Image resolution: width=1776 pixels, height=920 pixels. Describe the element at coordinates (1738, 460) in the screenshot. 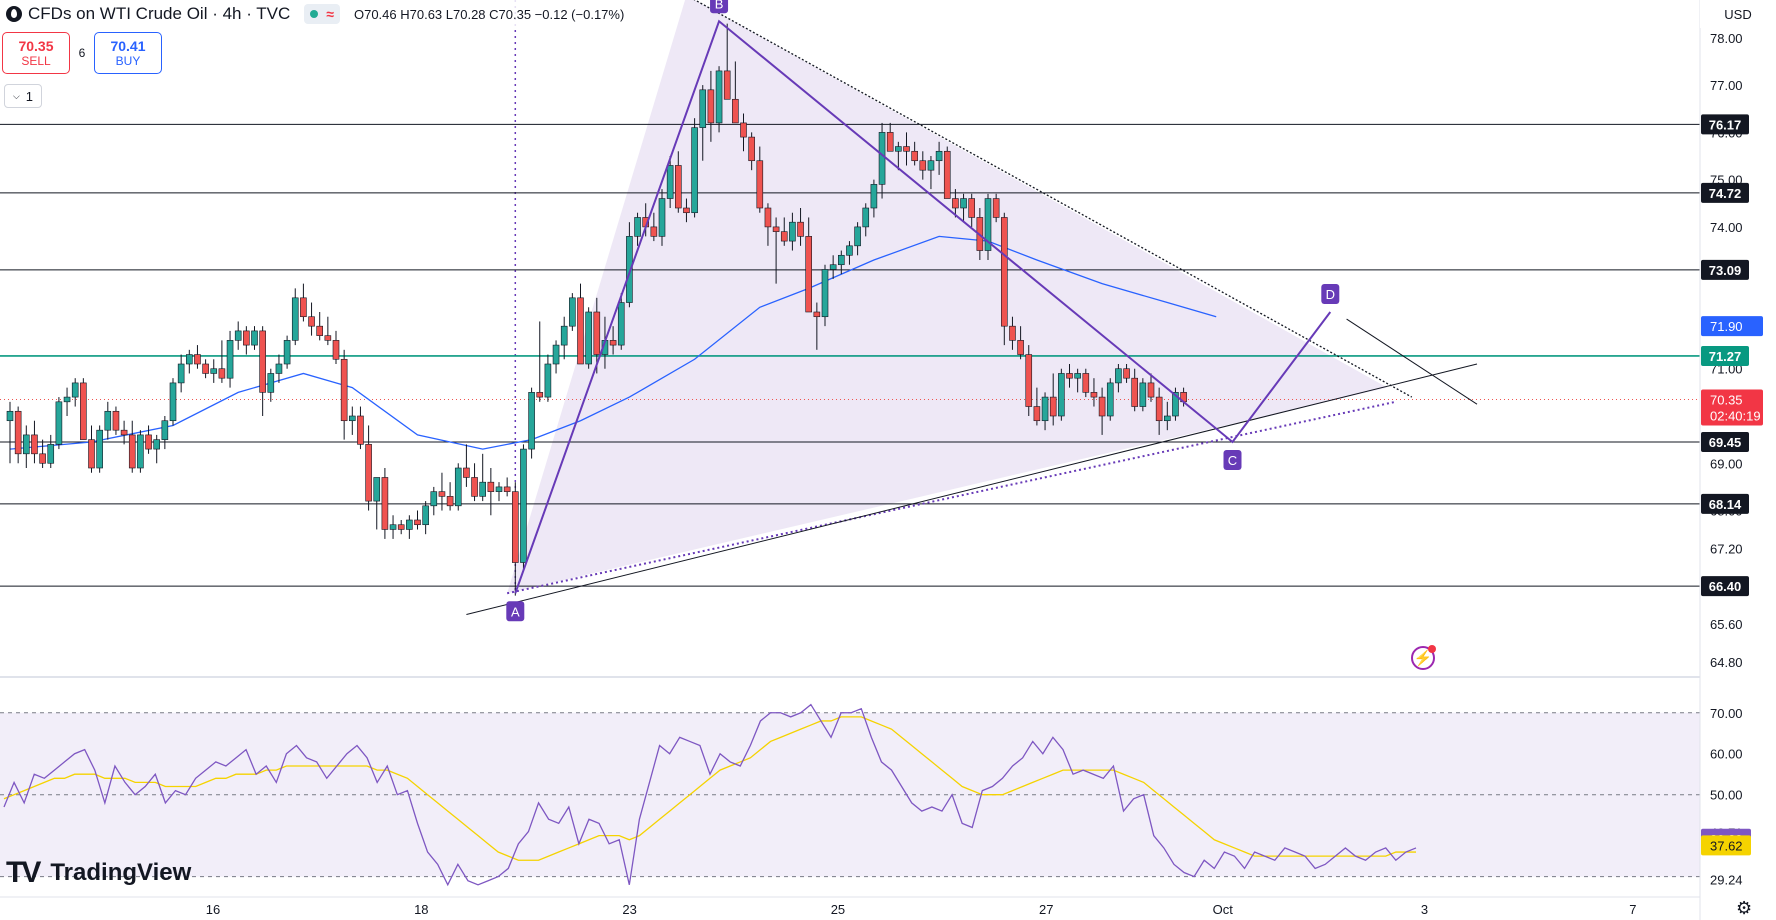

I see `price-axis-bg` at that location.